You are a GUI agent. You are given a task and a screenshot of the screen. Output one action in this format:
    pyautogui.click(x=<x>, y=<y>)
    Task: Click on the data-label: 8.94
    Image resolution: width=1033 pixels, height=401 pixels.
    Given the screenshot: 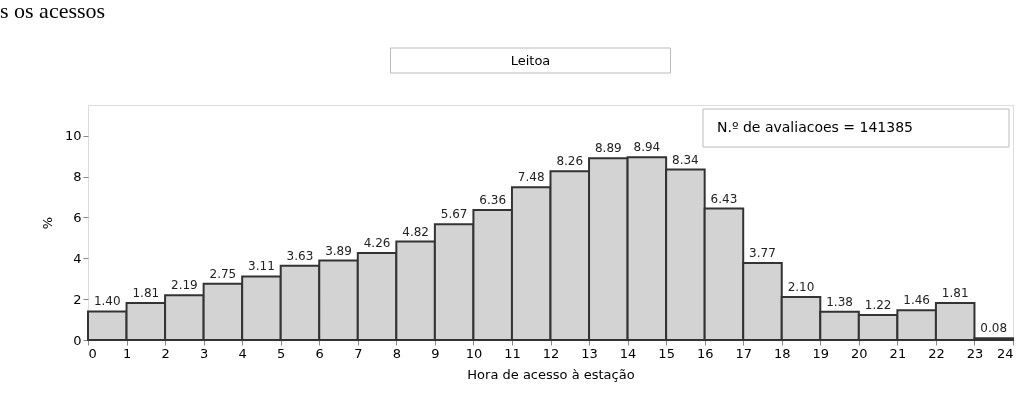 What is the action you would take?
    pyautogui.click(x=647, y=147)
    